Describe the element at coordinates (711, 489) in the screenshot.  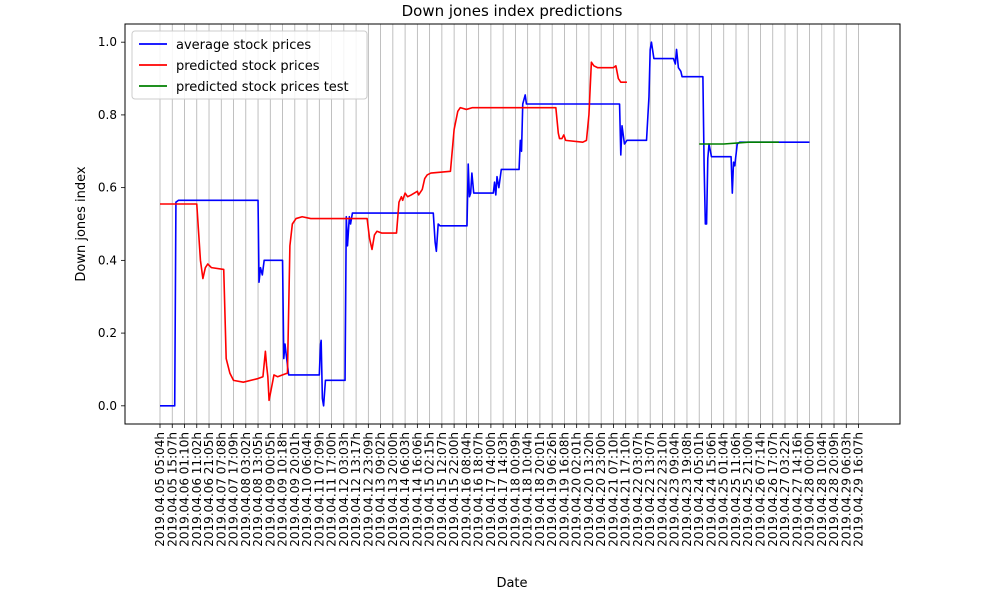
I see `x-tick-label: 2019.04.24 15:06h` at that location.